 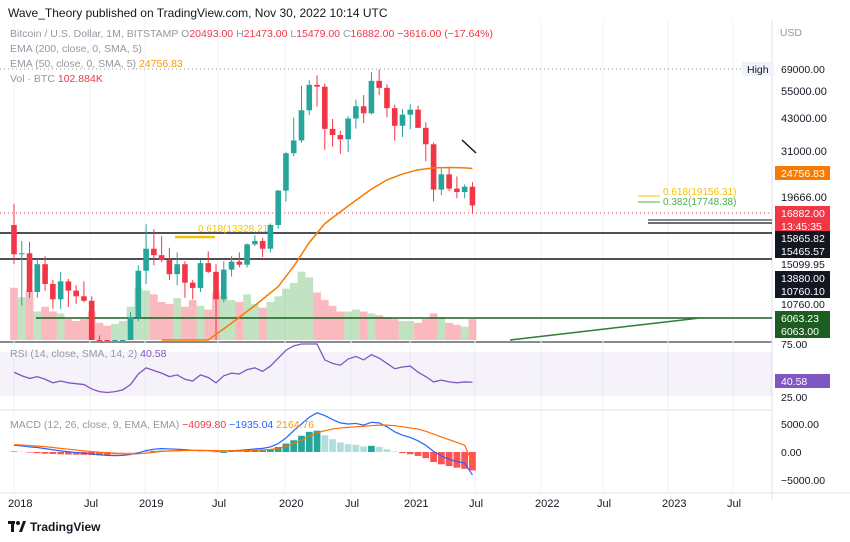 What do you see at coordinates (804, 152) in the screenshot?
I see `price-axis-tick: 31000.00` at bounding box center [804, 152].